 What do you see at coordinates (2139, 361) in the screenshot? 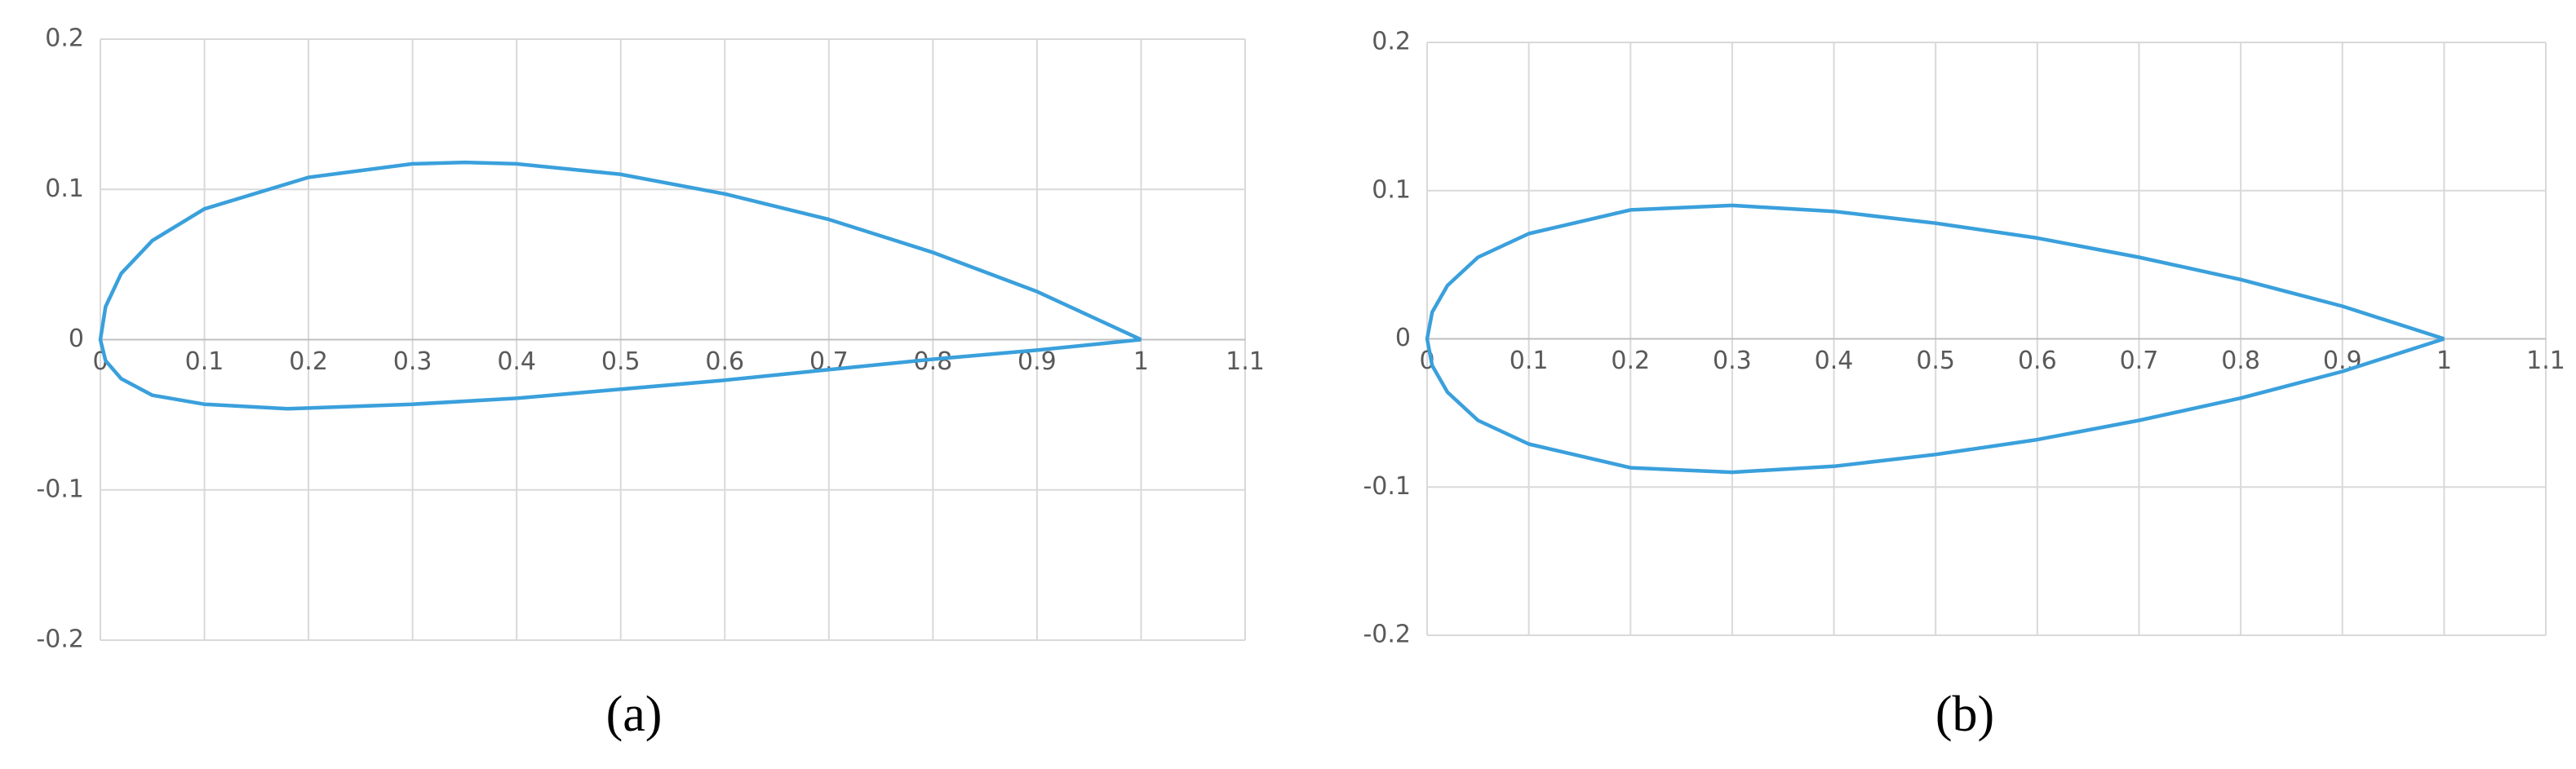
I see `x-tick-label: 0.7` at bounding box center [2139, 361].